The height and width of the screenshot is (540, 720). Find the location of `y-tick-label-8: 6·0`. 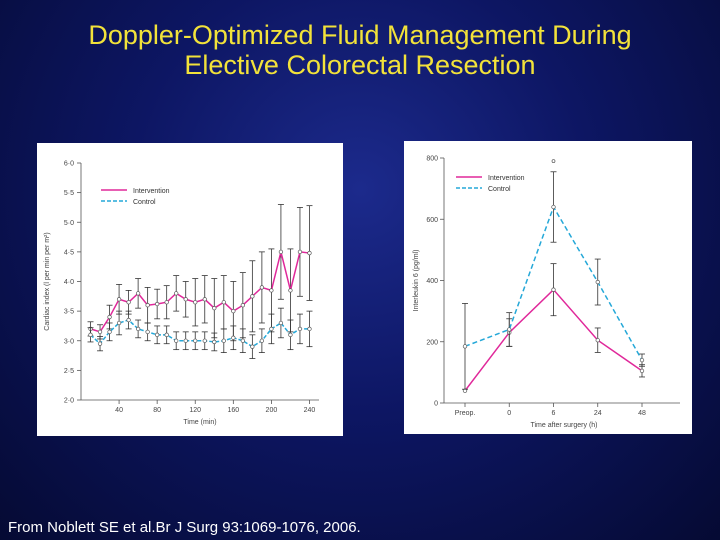

y-tick-label-8: 6·0 is located at coordinates (69, 164).